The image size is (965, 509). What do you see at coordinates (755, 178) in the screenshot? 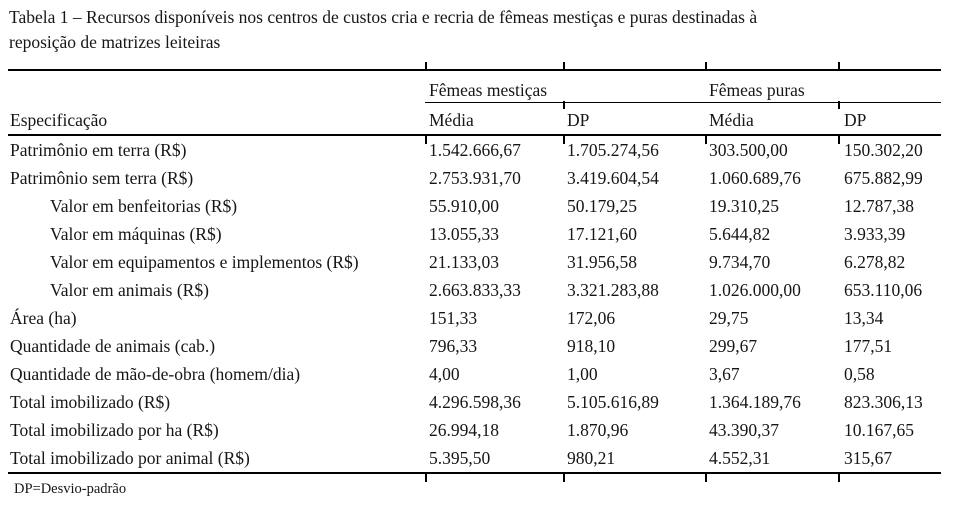
I see `cell-value: 1.060.689,76` at bounding box center [755, 178].